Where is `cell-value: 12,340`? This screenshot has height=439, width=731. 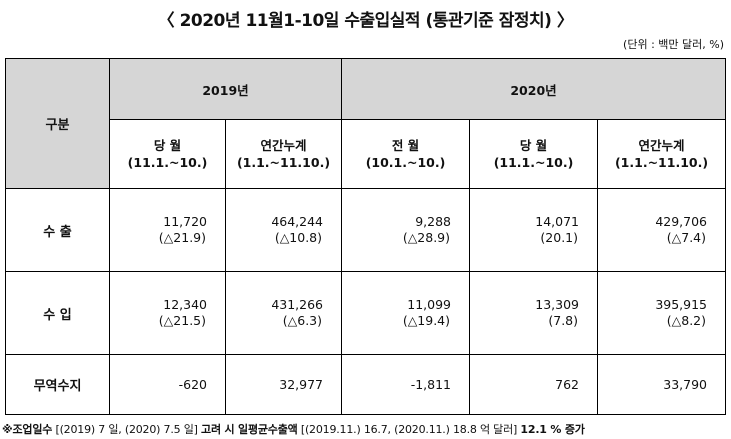
cell-value: 12,340 is located at coordinates (185, 304).